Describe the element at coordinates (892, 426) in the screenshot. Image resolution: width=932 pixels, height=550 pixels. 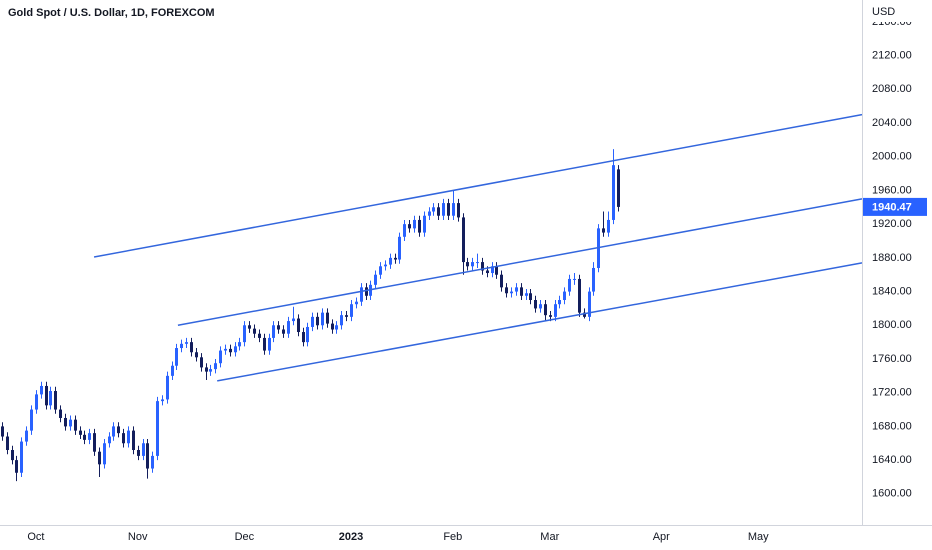
I see `y-tick-label: 1680.00` at that location.